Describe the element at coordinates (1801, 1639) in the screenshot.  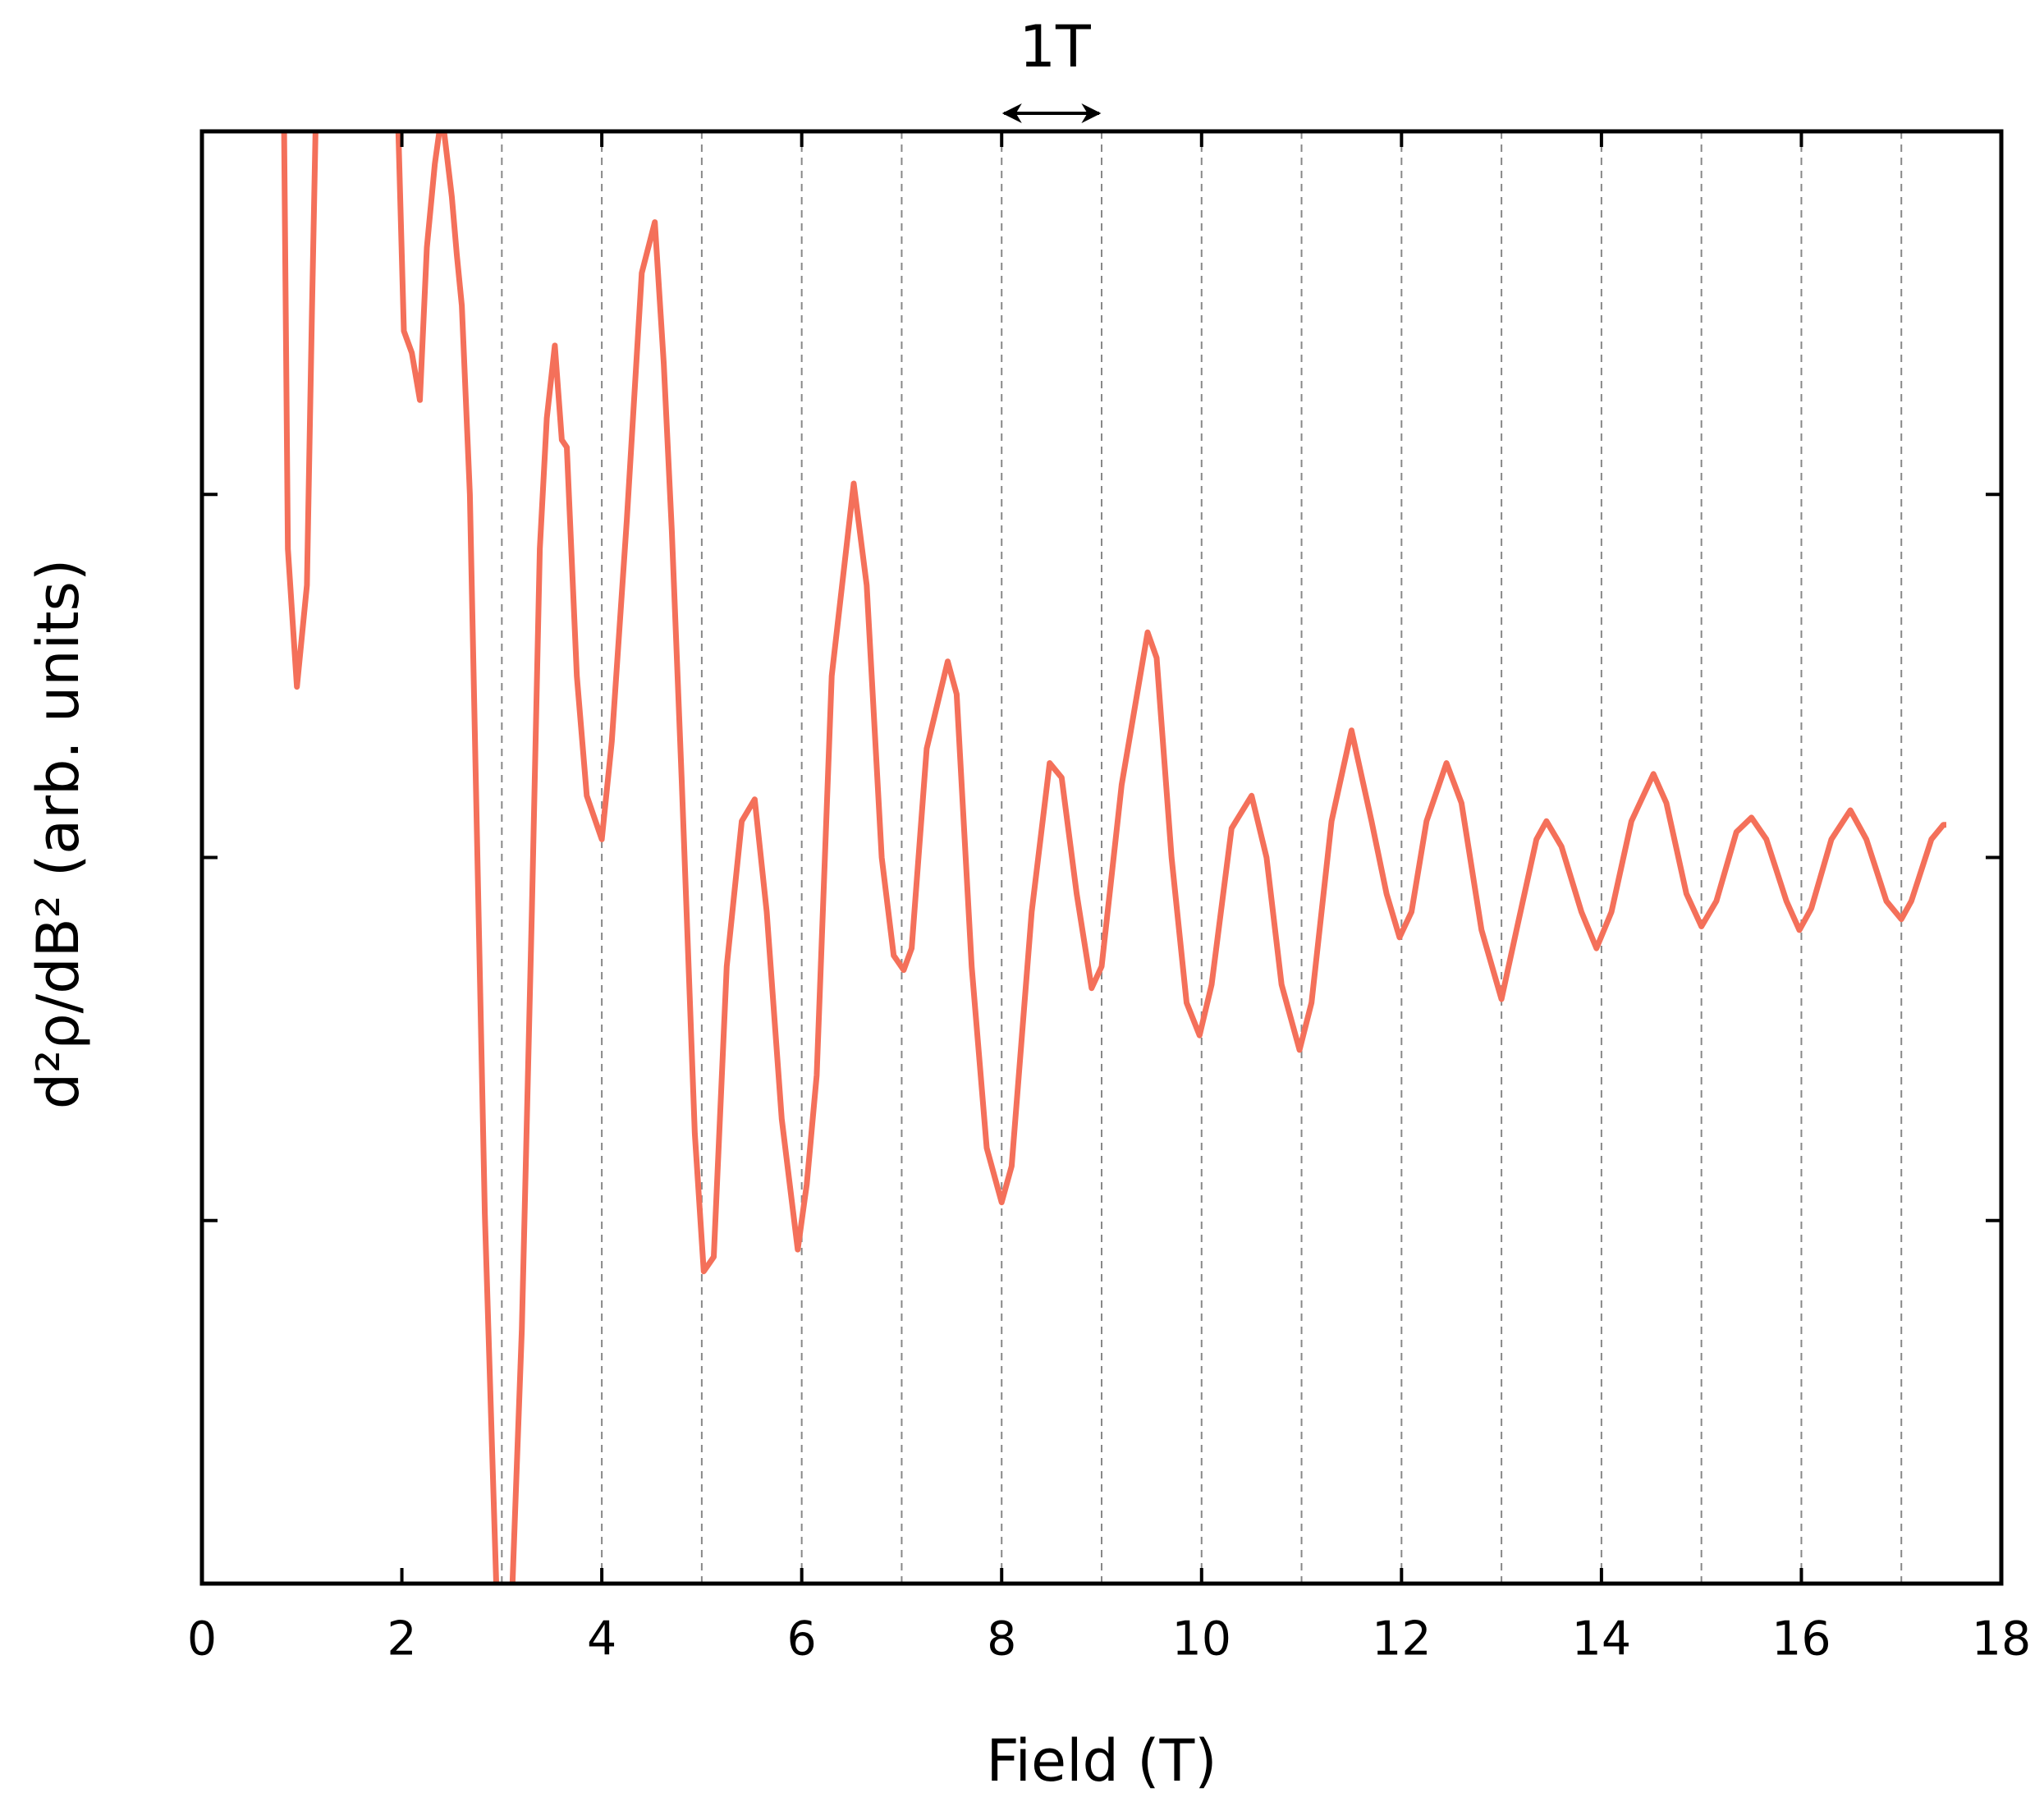
I see `x-tick-label: 16` at that location.